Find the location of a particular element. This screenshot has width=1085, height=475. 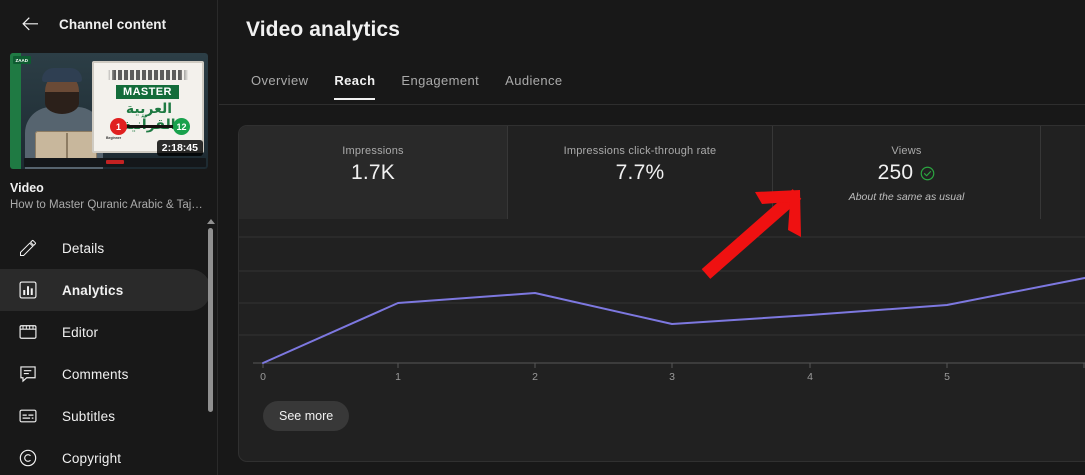

tab-overview: Overview is located at coordinates (279, 81).